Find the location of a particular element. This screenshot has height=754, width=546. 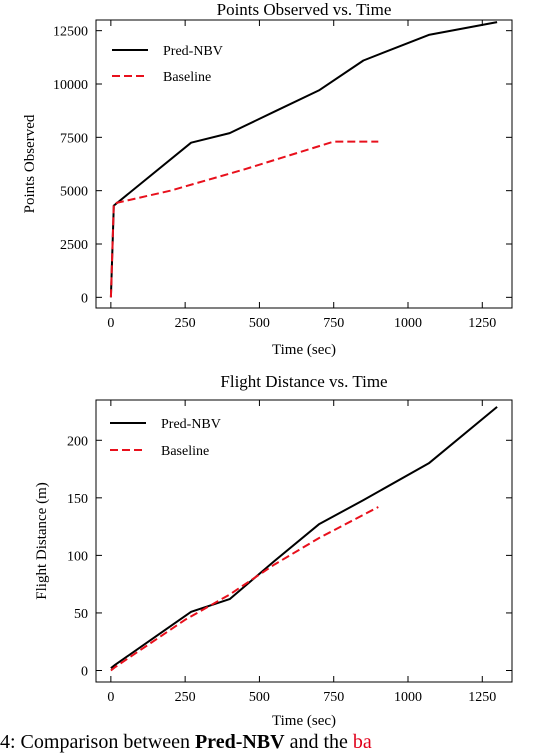

y-tick-label: 150 is located at coordinates (77, 499).